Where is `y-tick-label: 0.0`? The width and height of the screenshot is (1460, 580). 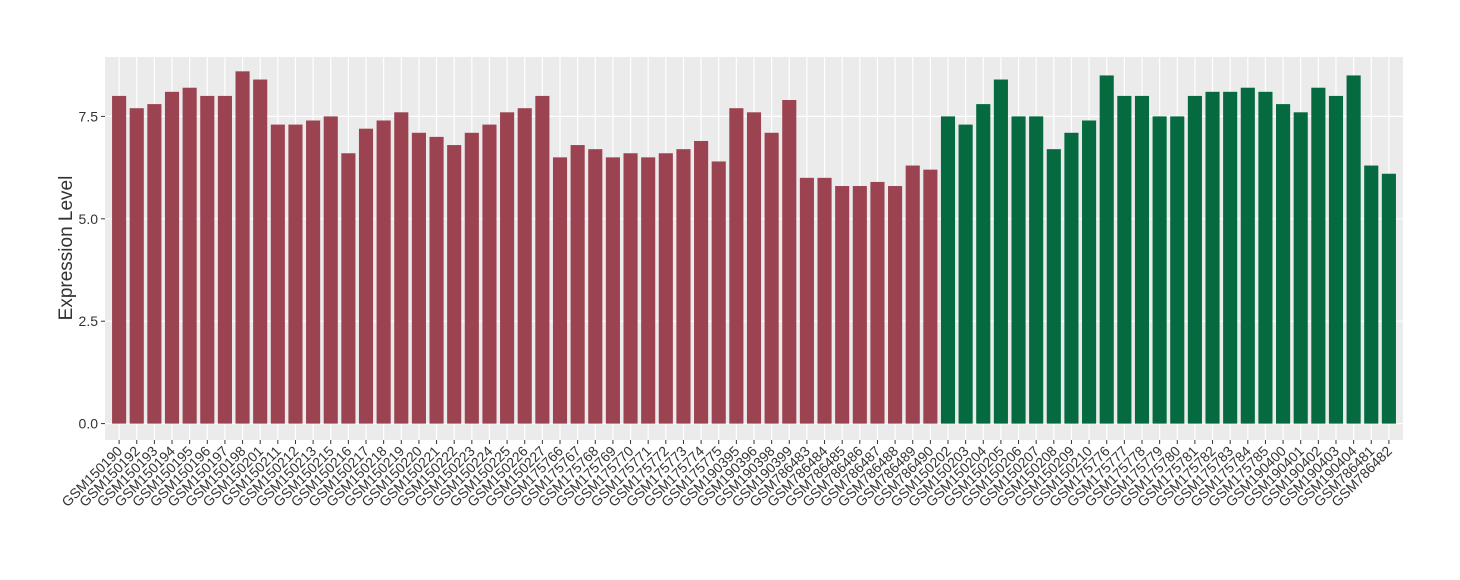 y-tick-label: 0.0 is located at coordinates (89, 424).